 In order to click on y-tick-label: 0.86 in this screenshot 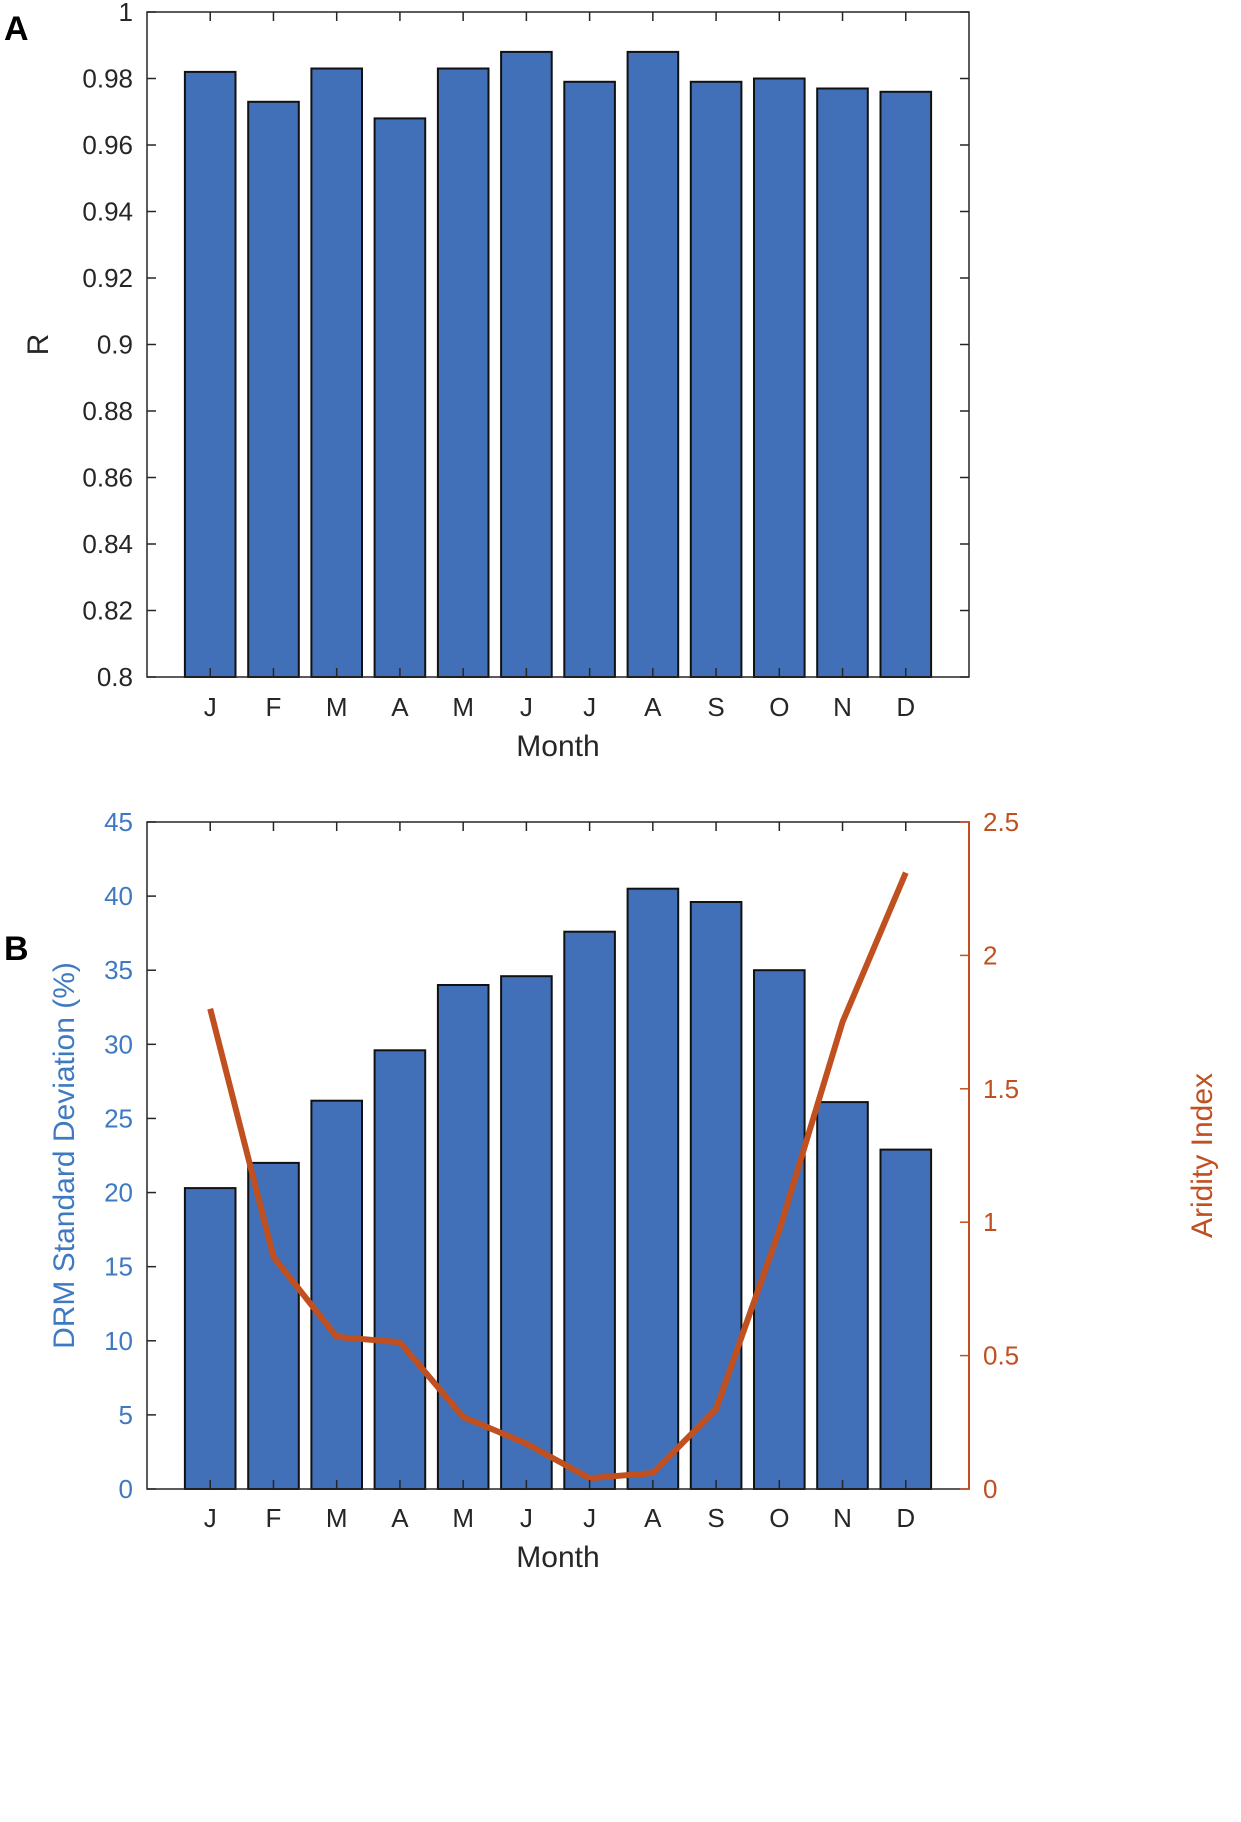, I will do `click(107, 478)`.